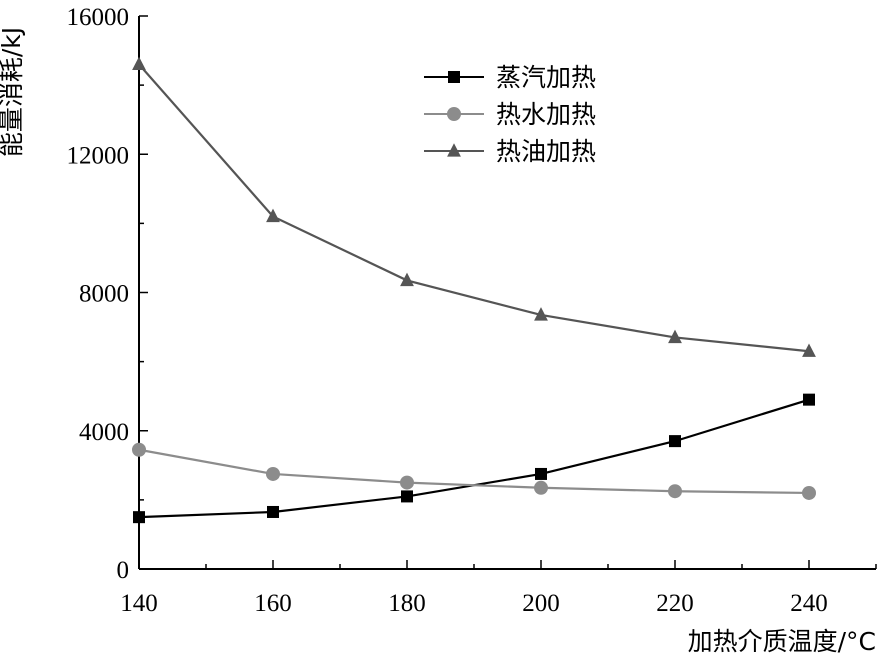  What do you see at coordinates (546, 114) in the screenshot?
I see `legend-label: 热水加热` at bounding box center [546, 114].